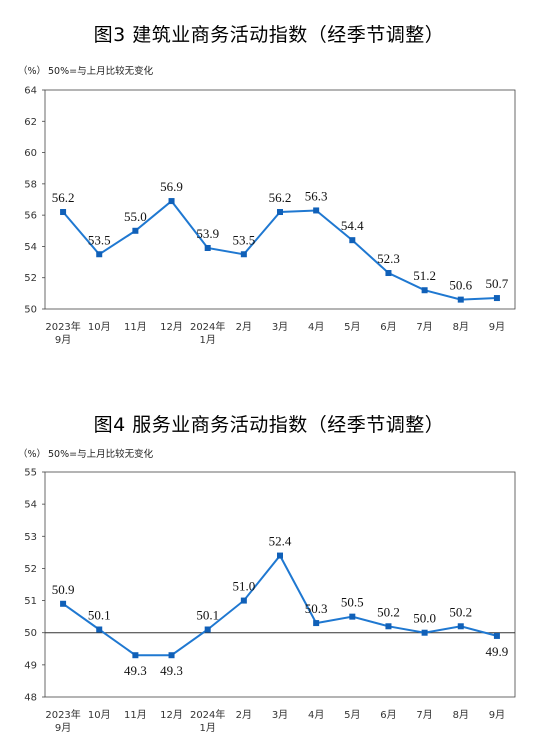 This screenshot has height=743, width=538. What do you see at coordinates (171, 186) in the screenshot?
I see `data-label: 56.9` at bounding box center [171, 186].